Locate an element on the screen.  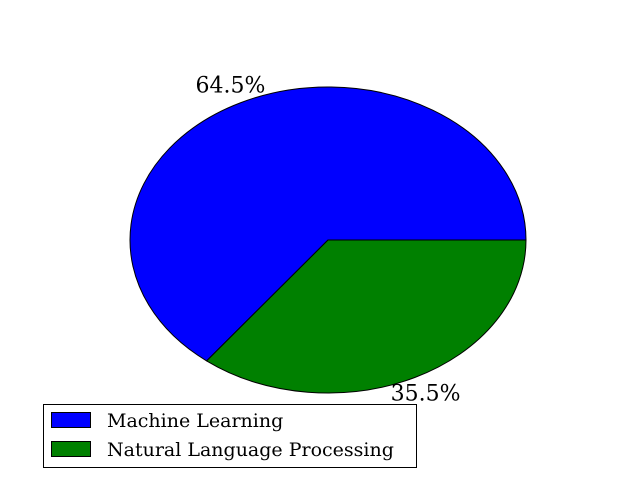
legend-frame is located at coordinates (230, 436).